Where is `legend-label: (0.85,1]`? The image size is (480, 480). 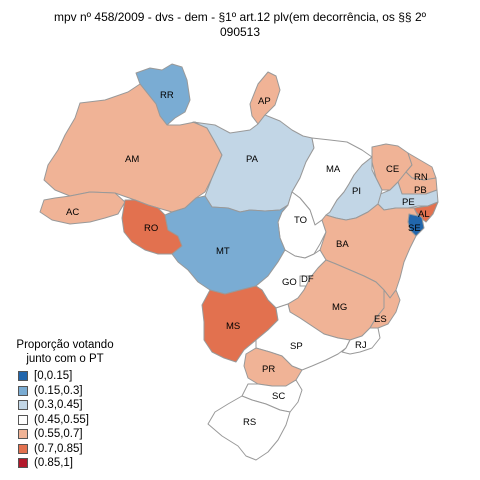 legend-label: (0.85,1] is located at coordinates (53, 463).